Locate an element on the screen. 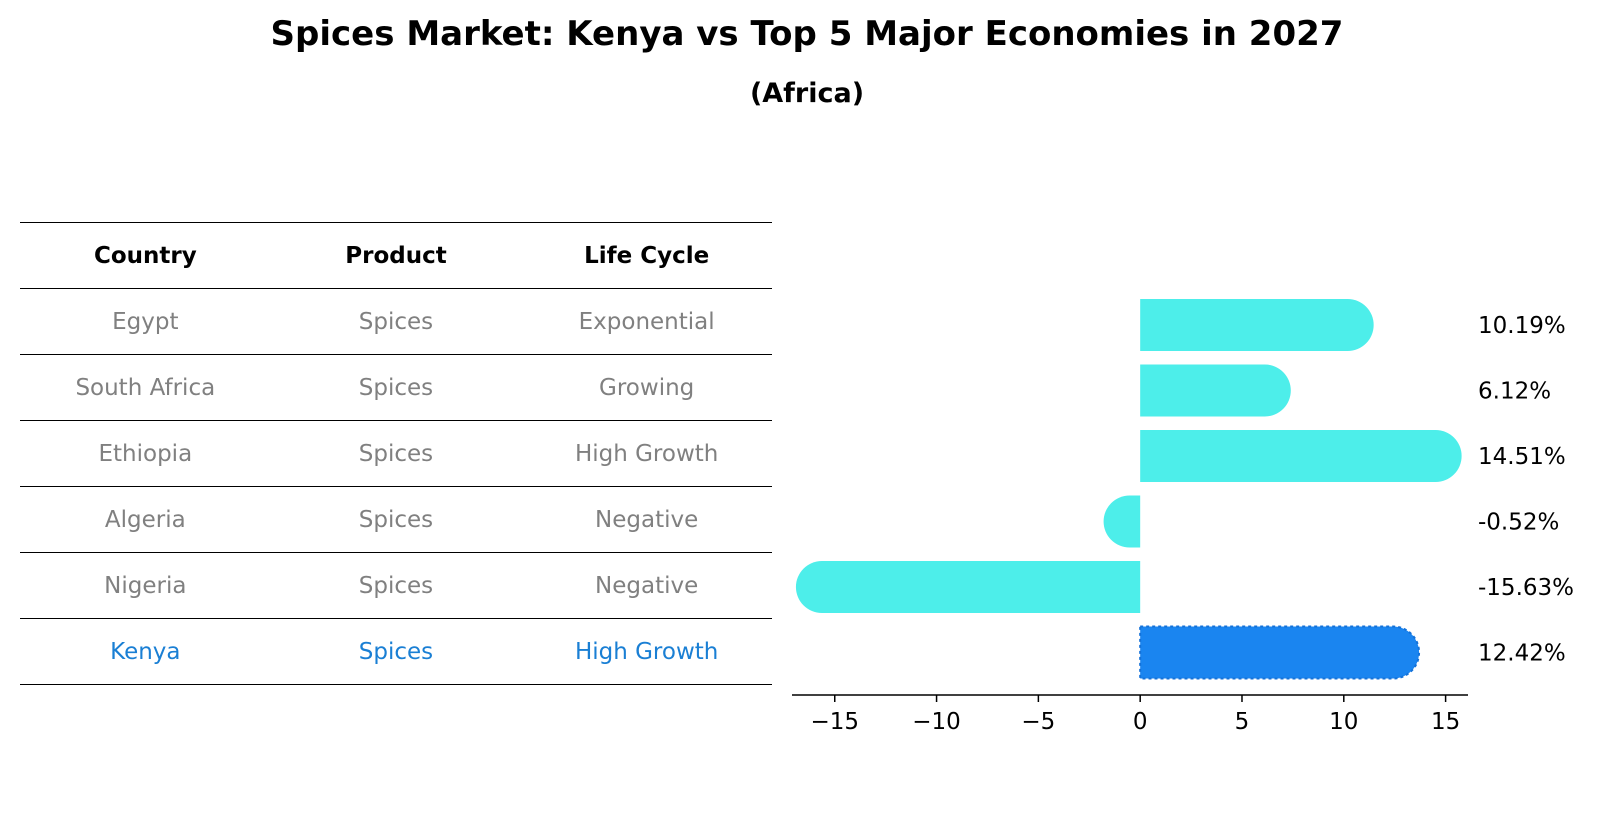 The width and height of the screenshot is (1614, 823). table-row: Nigeria Spices Negative is located at coordinates (396, 585).